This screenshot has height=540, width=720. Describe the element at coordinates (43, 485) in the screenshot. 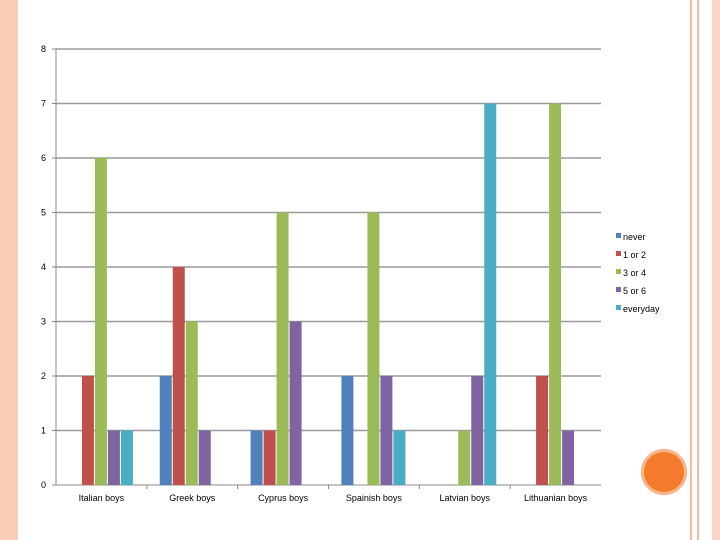

I see `y-tick-label-0: 0` at that location.